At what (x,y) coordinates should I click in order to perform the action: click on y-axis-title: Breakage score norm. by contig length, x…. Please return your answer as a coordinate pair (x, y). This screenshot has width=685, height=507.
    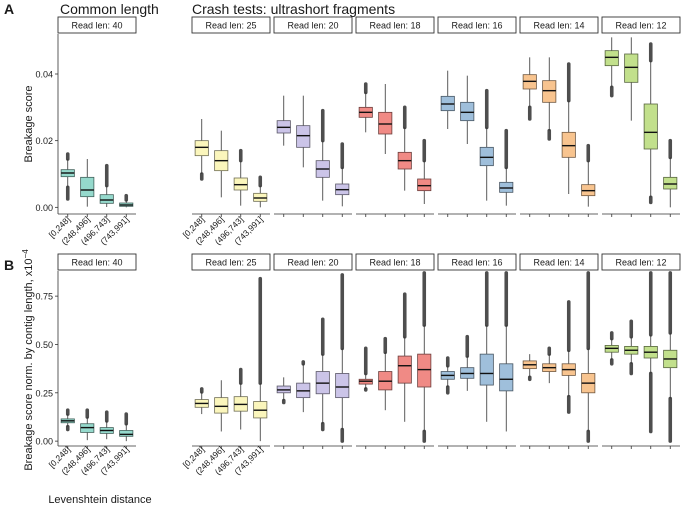
    Looking at the image, I should click on (28, 360).